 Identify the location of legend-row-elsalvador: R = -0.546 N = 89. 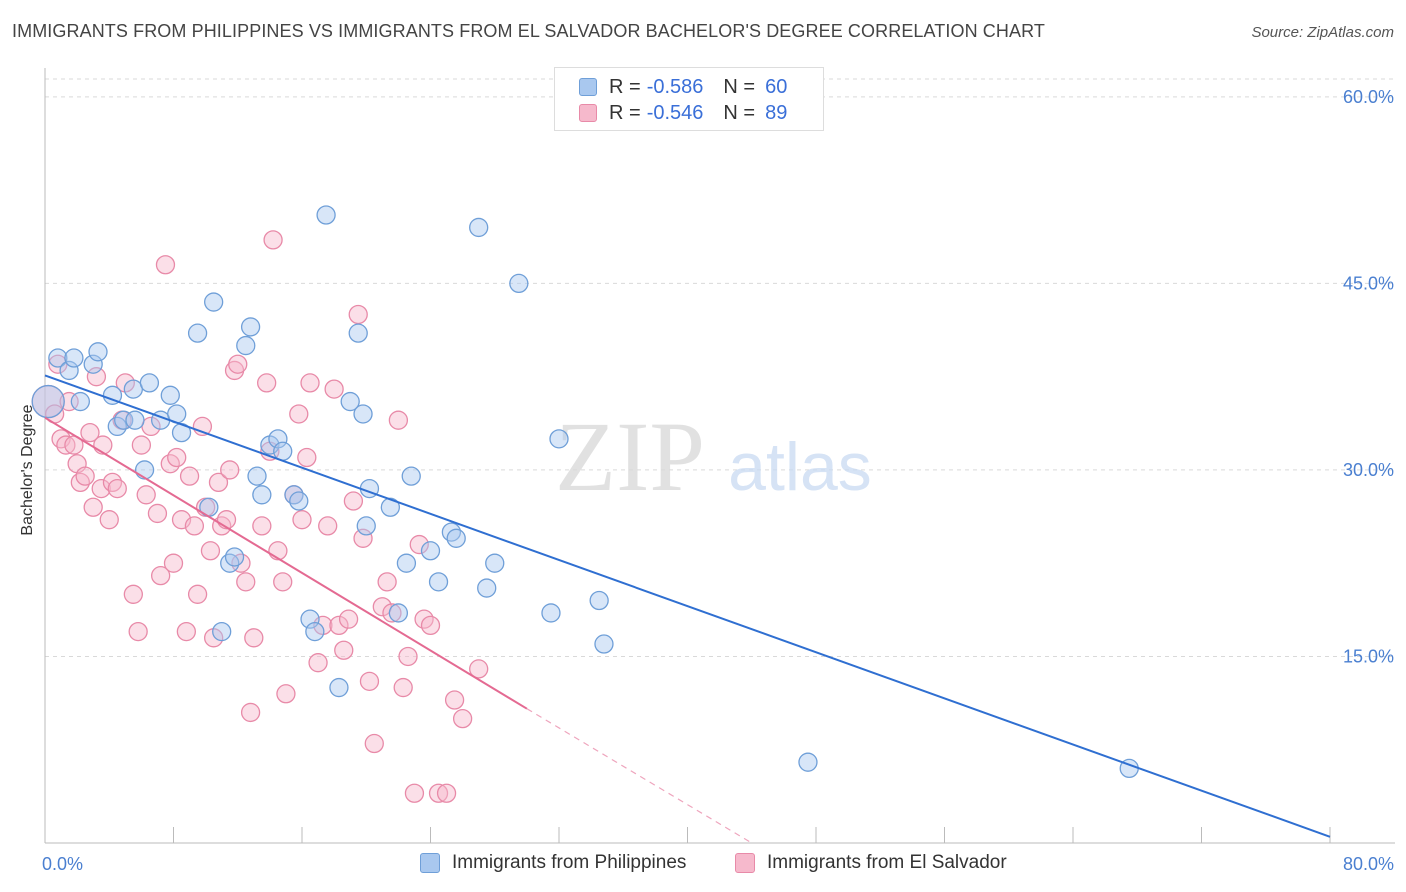
(671, 113).